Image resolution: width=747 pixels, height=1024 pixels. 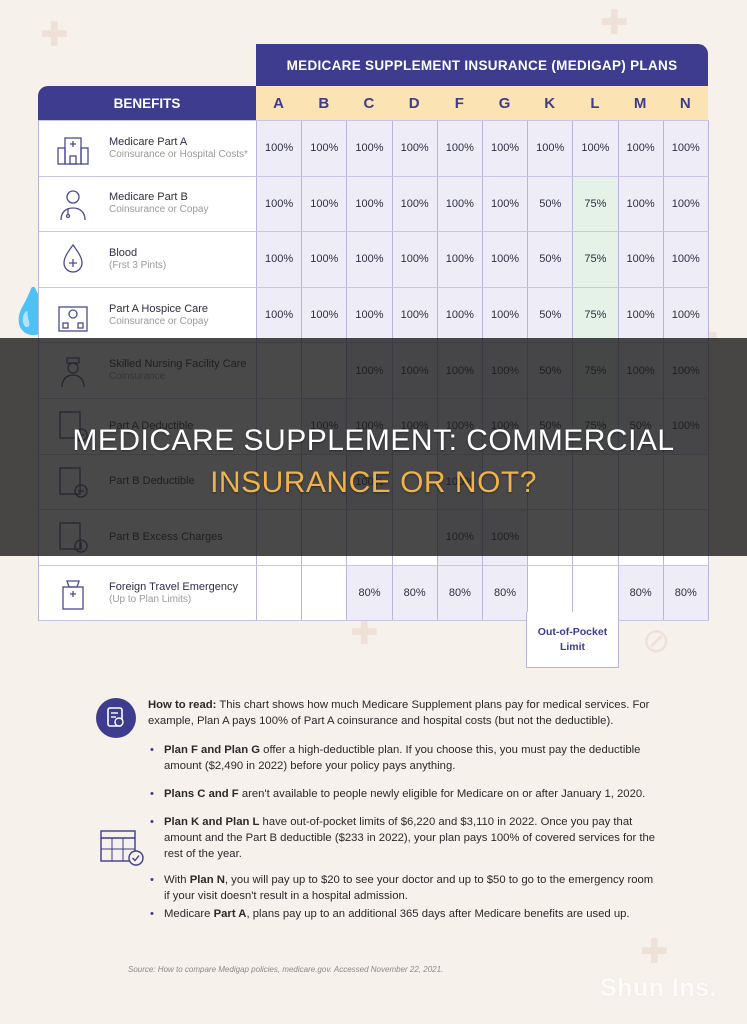 What do you see at coordinates (364, 633) in the screenshot?
I see `background-plus-icon: ✚` at bounding box center [364, 633].